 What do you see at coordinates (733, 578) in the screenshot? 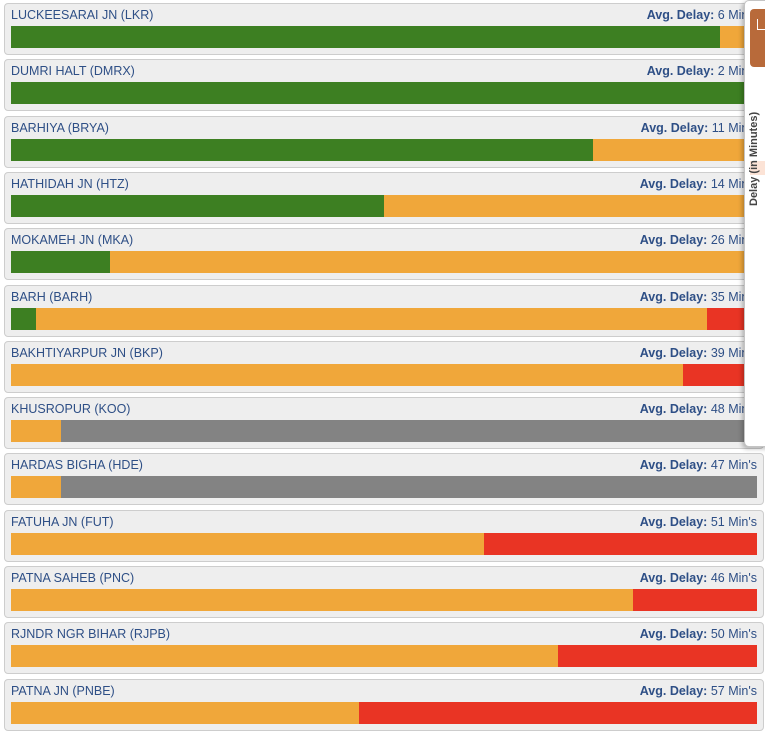
I see `avg-delay-value: 46 Min's` at bounding box center [733, 578].